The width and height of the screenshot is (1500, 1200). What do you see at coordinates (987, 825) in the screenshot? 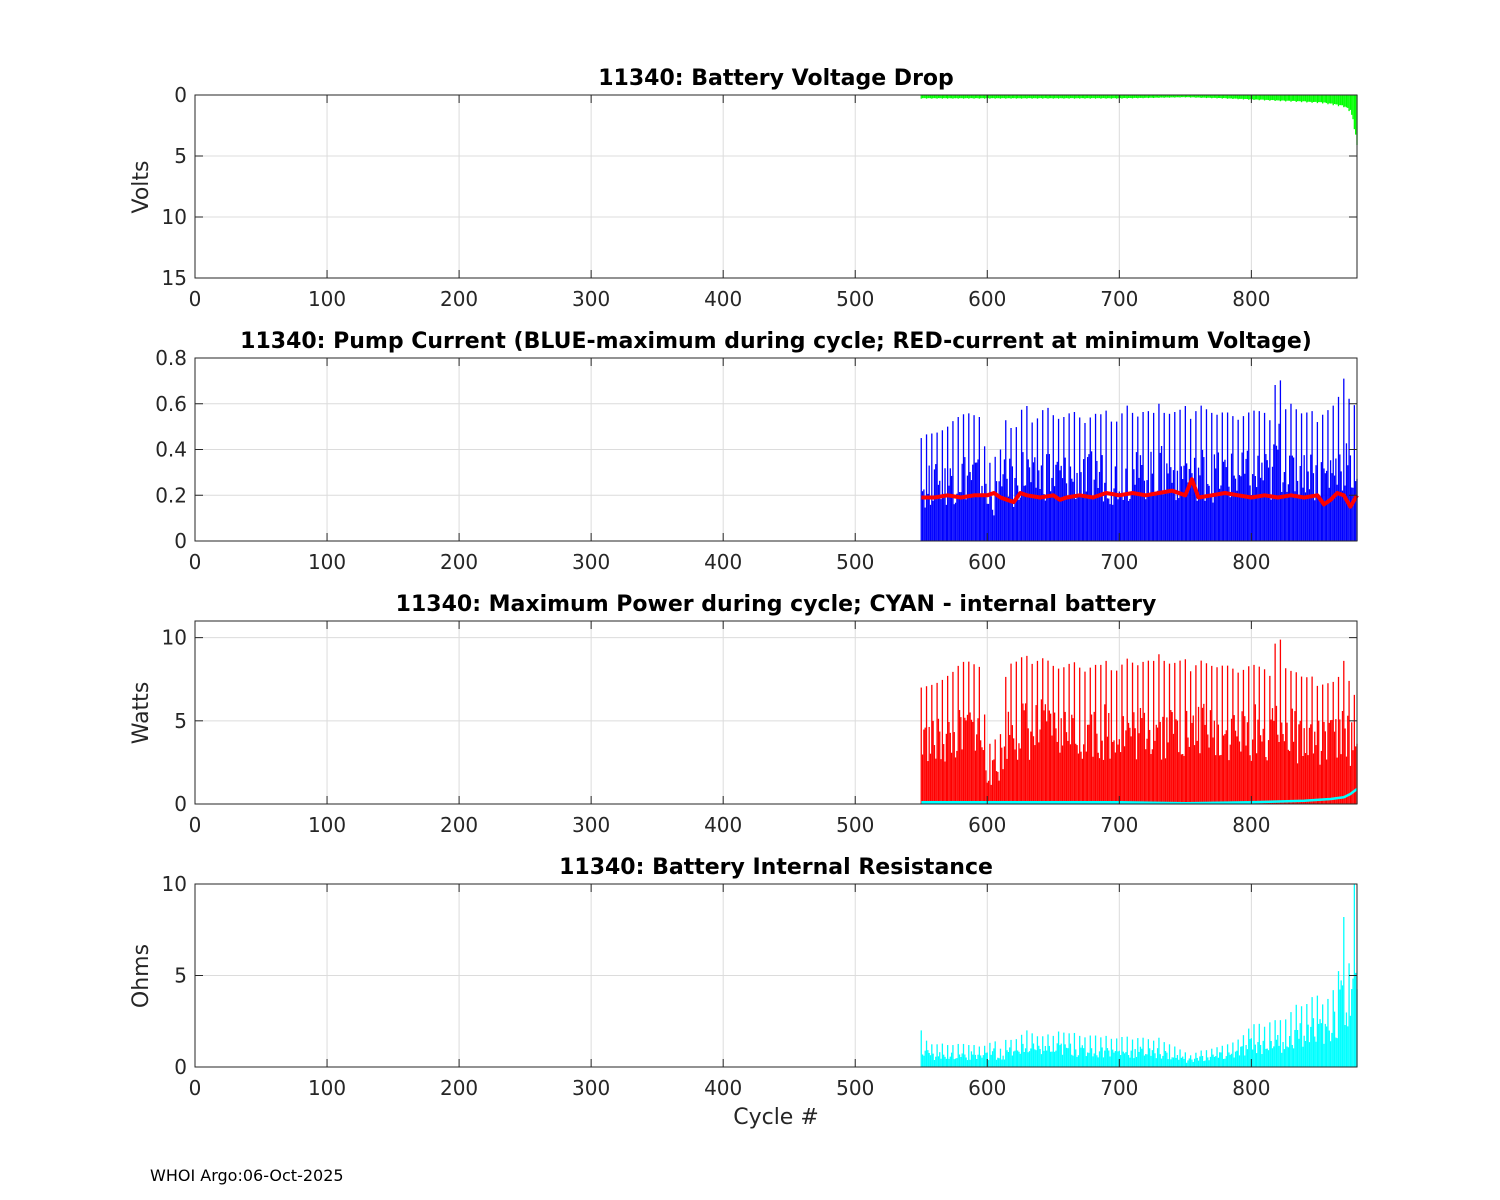
I see `power-xtick-label: 600` at bounding box center [987, 825].